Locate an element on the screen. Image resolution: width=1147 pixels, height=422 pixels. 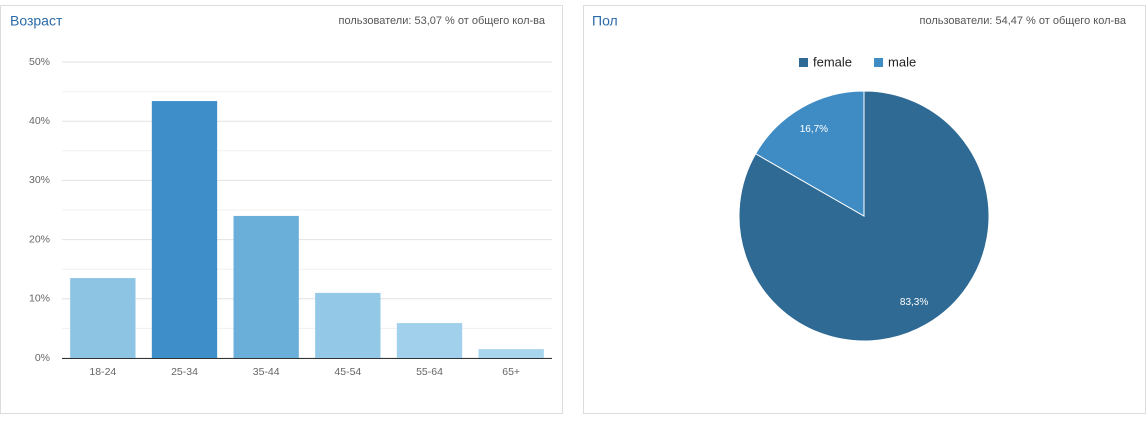
x-tick-label: 35-44 is located at coordinates (266, 372).